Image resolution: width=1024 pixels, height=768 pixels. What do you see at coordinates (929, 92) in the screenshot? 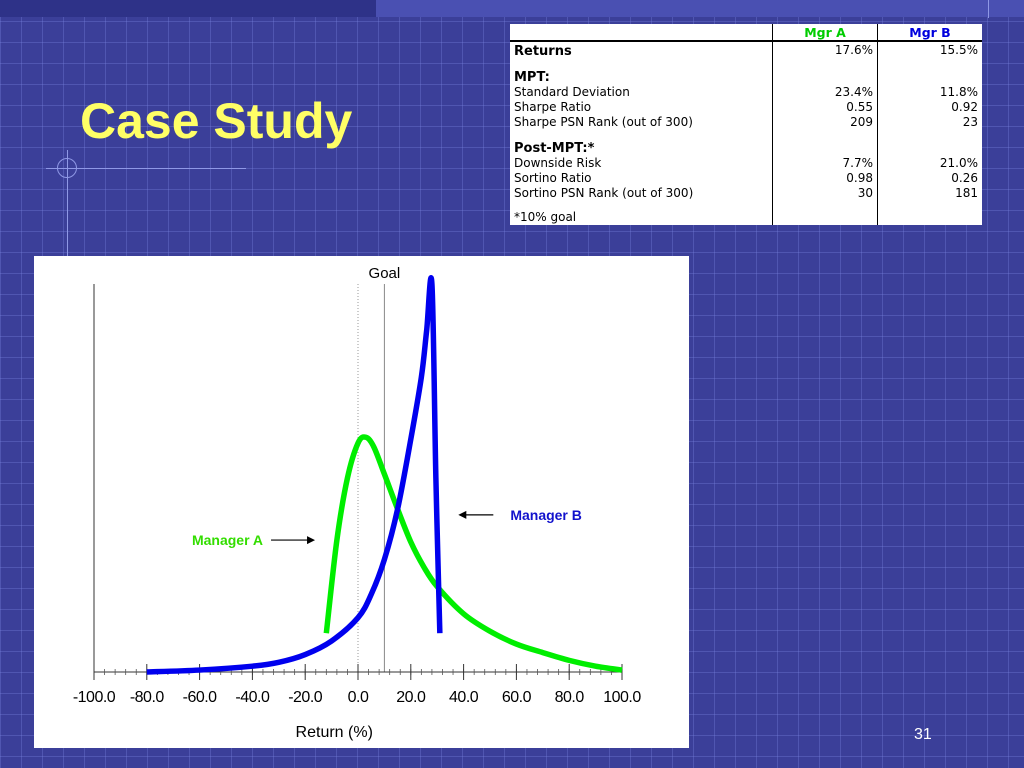
I see `mgr-b-value: 11.8%` at bounding box center [929, 92].